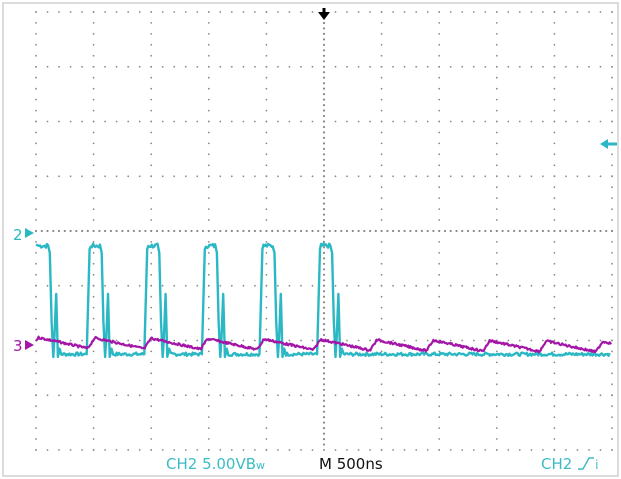  What do you see at coordinates (211, 464) in the screenshot?
I see `ch2-scale-text: CH2 5.00VB` at bounding box center [211, 464].